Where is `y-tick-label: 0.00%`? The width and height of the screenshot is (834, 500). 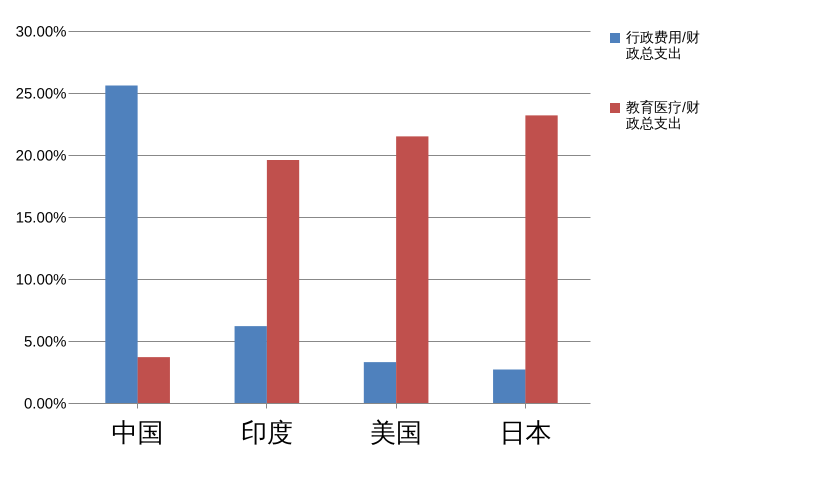 y-tick-label: 0.00% is located at coordinates (45, 404).